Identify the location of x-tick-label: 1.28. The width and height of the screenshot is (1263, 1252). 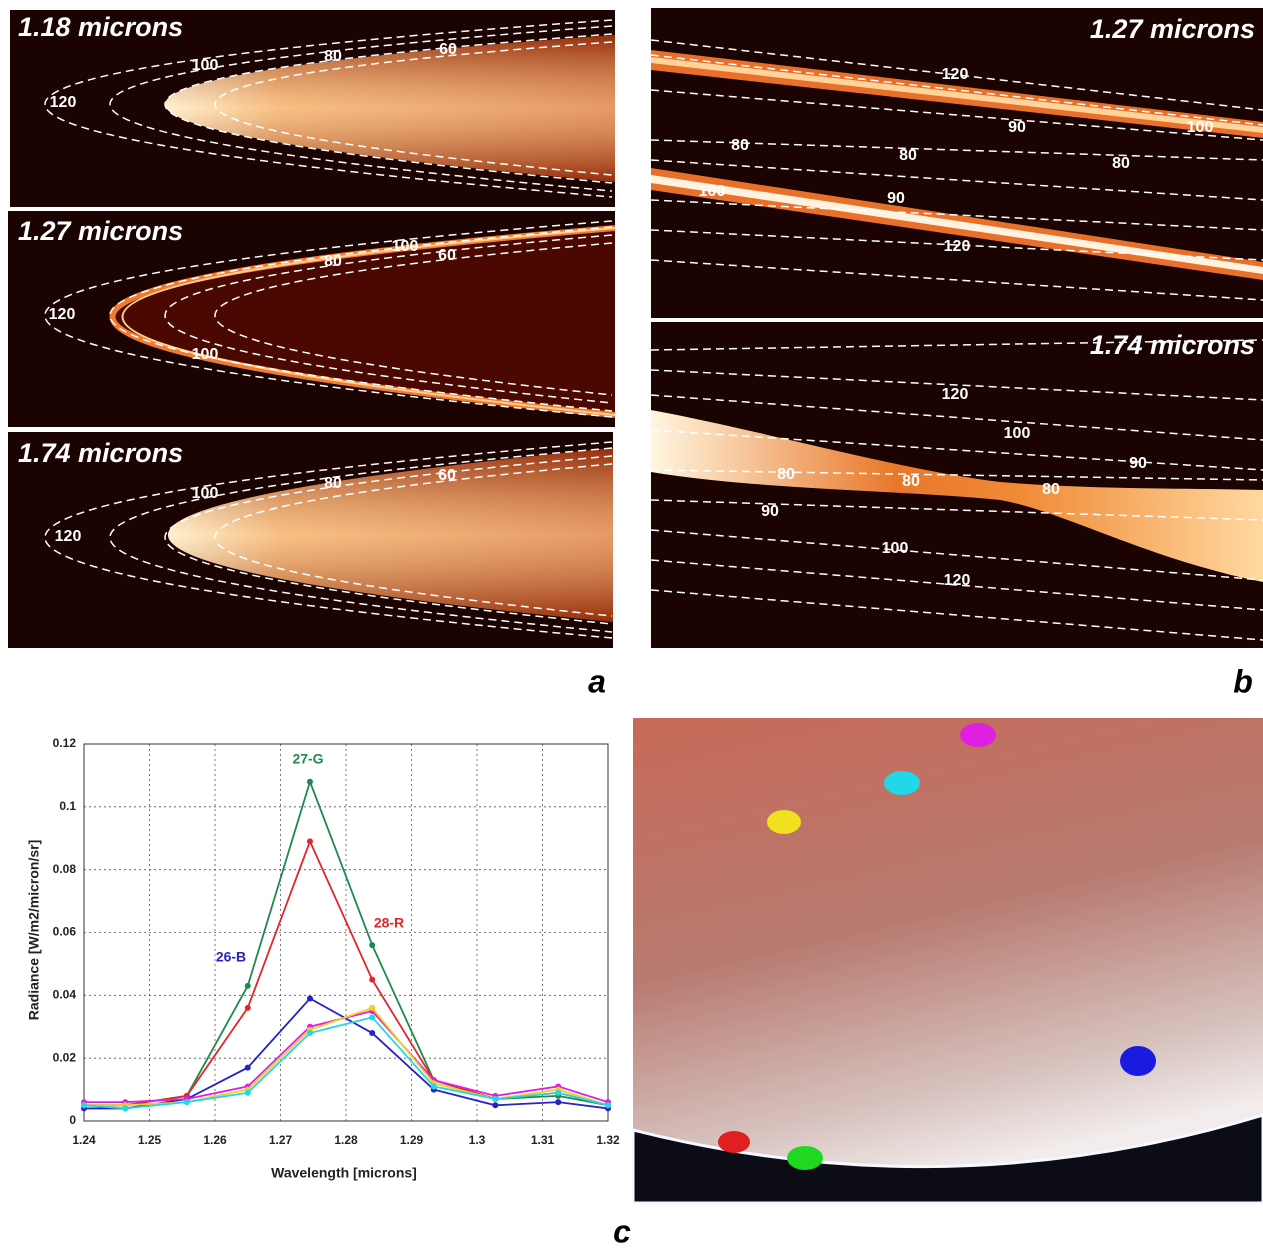
(346, 1140).